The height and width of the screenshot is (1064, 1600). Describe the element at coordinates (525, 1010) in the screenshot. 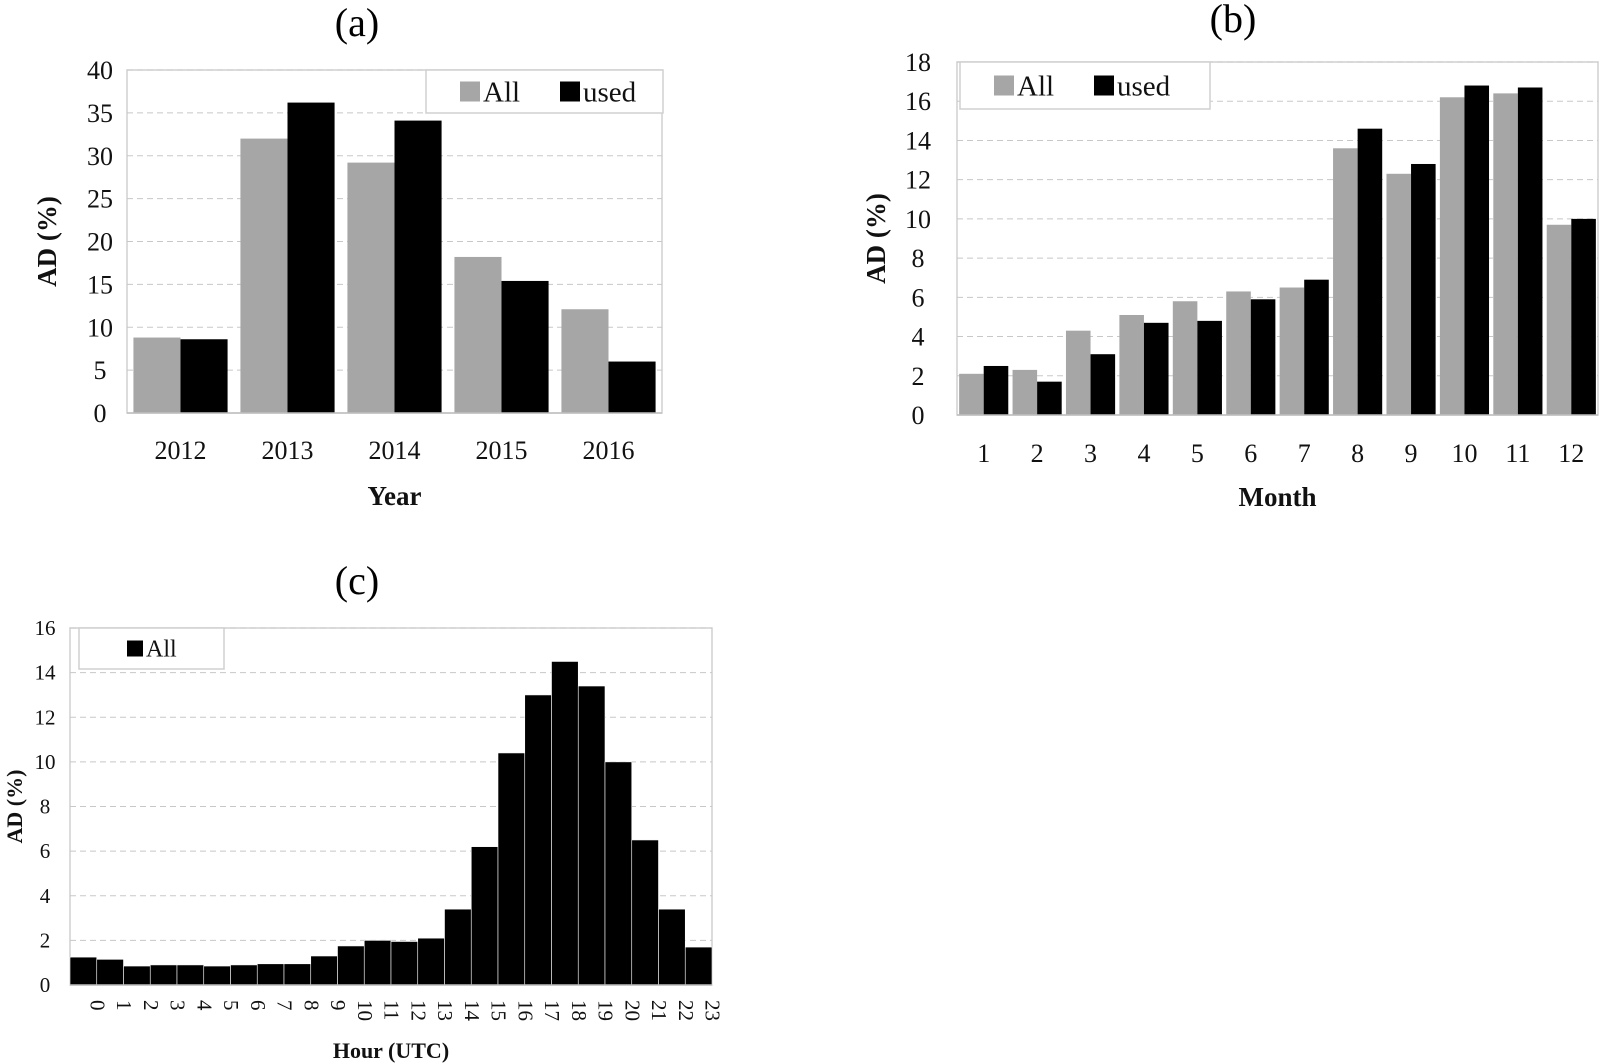

I see `x-tick-label: 16` at that location.